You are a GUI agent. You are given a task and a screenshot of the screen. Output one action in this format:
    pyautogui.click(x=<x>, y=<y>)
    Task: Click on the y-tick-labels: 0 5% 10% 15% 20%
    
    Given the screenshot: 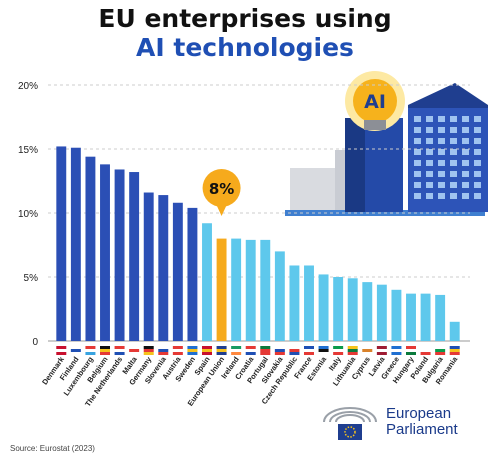 What is the action you would take?
    pyautogui.click(x=28, y=214)
    